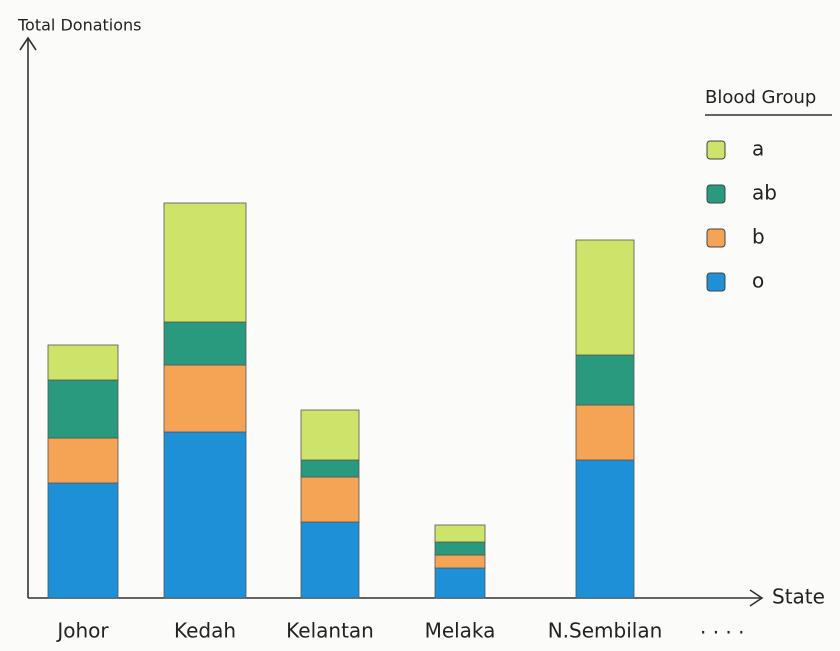 The image size is (840, 651). I want to click on x-tick-label: Melaka, so click(460, 631).